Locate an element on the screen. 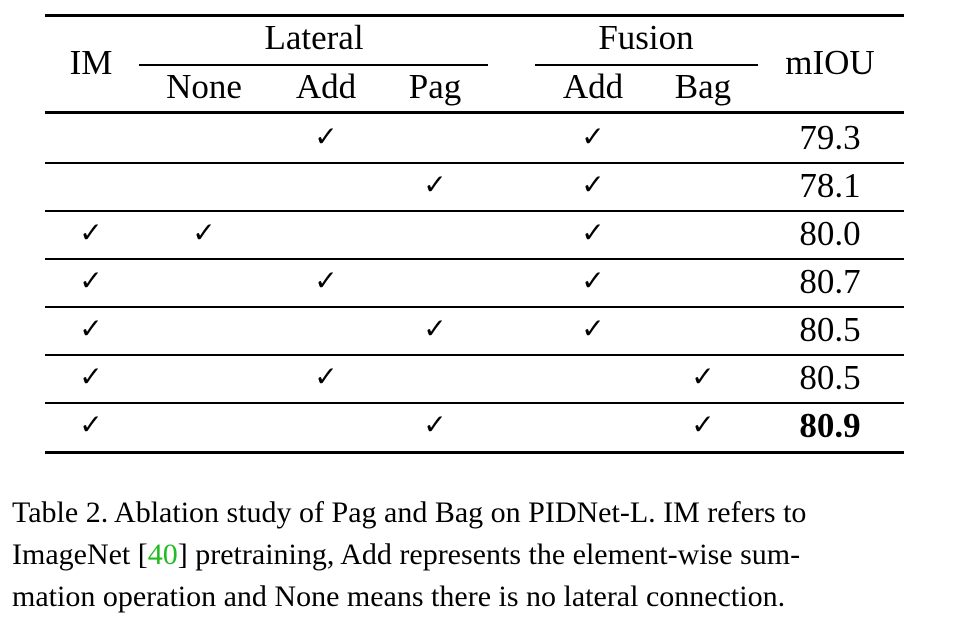  fusion-group-rule is located at coordinates (646, 65).